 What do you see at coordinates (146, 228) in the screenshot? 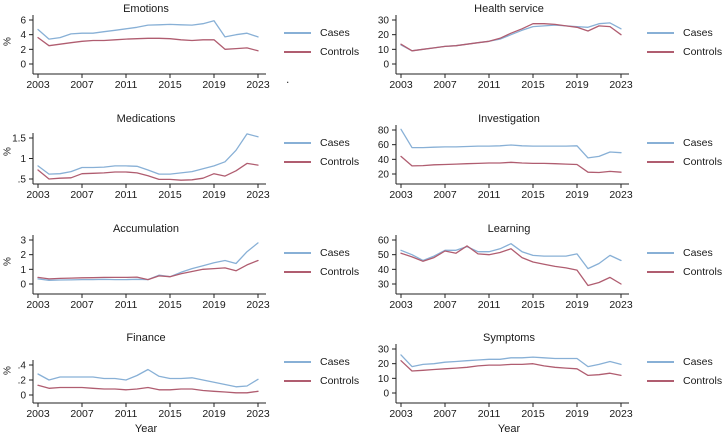
I see `chart-title: Accumulation` at bounding box center [146, 228].